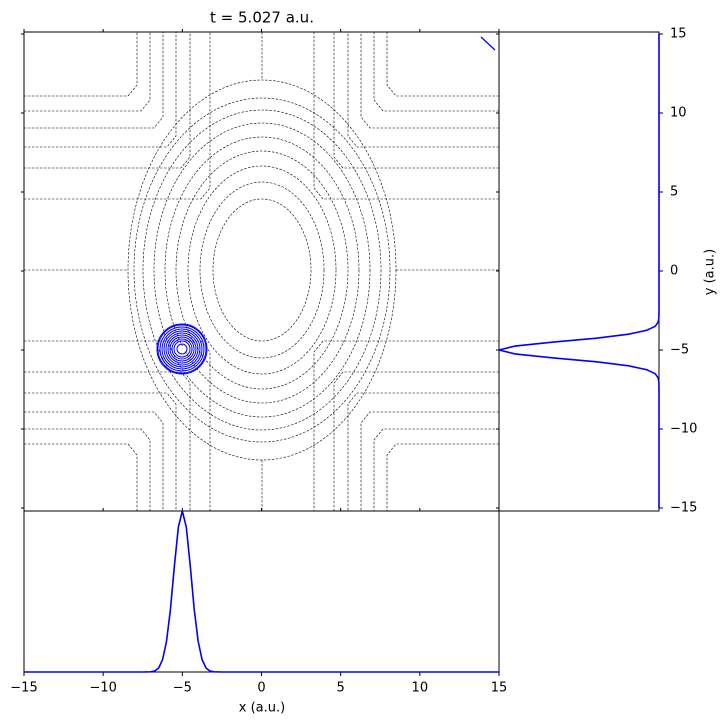 Image resolution: width=728 pixels, height=725 pixels. I want to click on x-tick-label: −5, so click(182, 688).